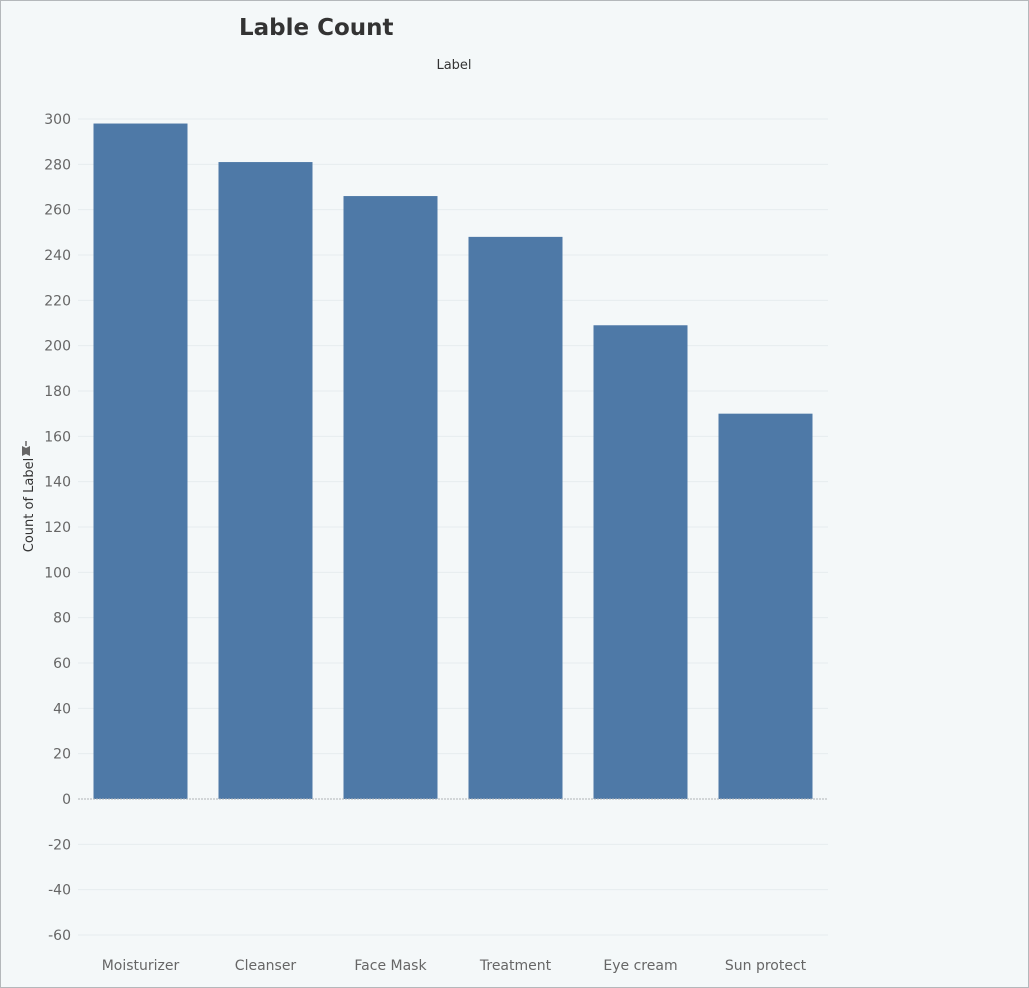 The image size is (1029, 988). I want to click on x-tick-label: Moisturizer, so click(141, 966).